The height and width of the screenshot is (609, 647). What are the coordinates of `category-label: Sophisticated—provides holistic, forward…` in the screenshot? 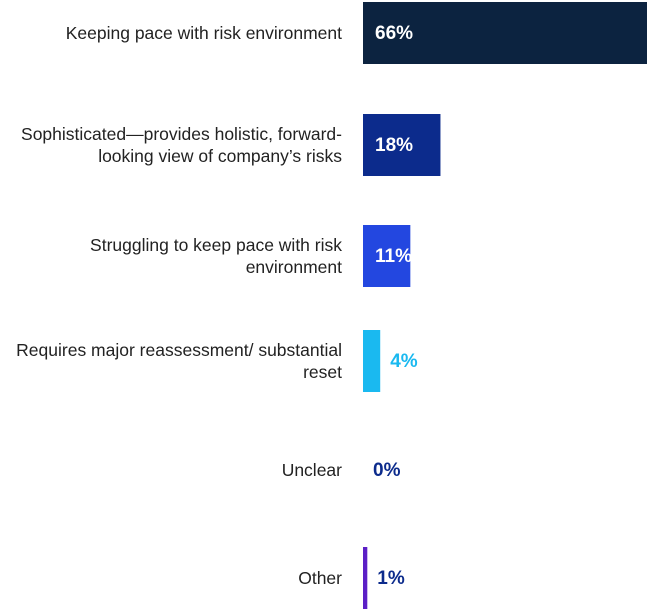 It's located at (181, 145).